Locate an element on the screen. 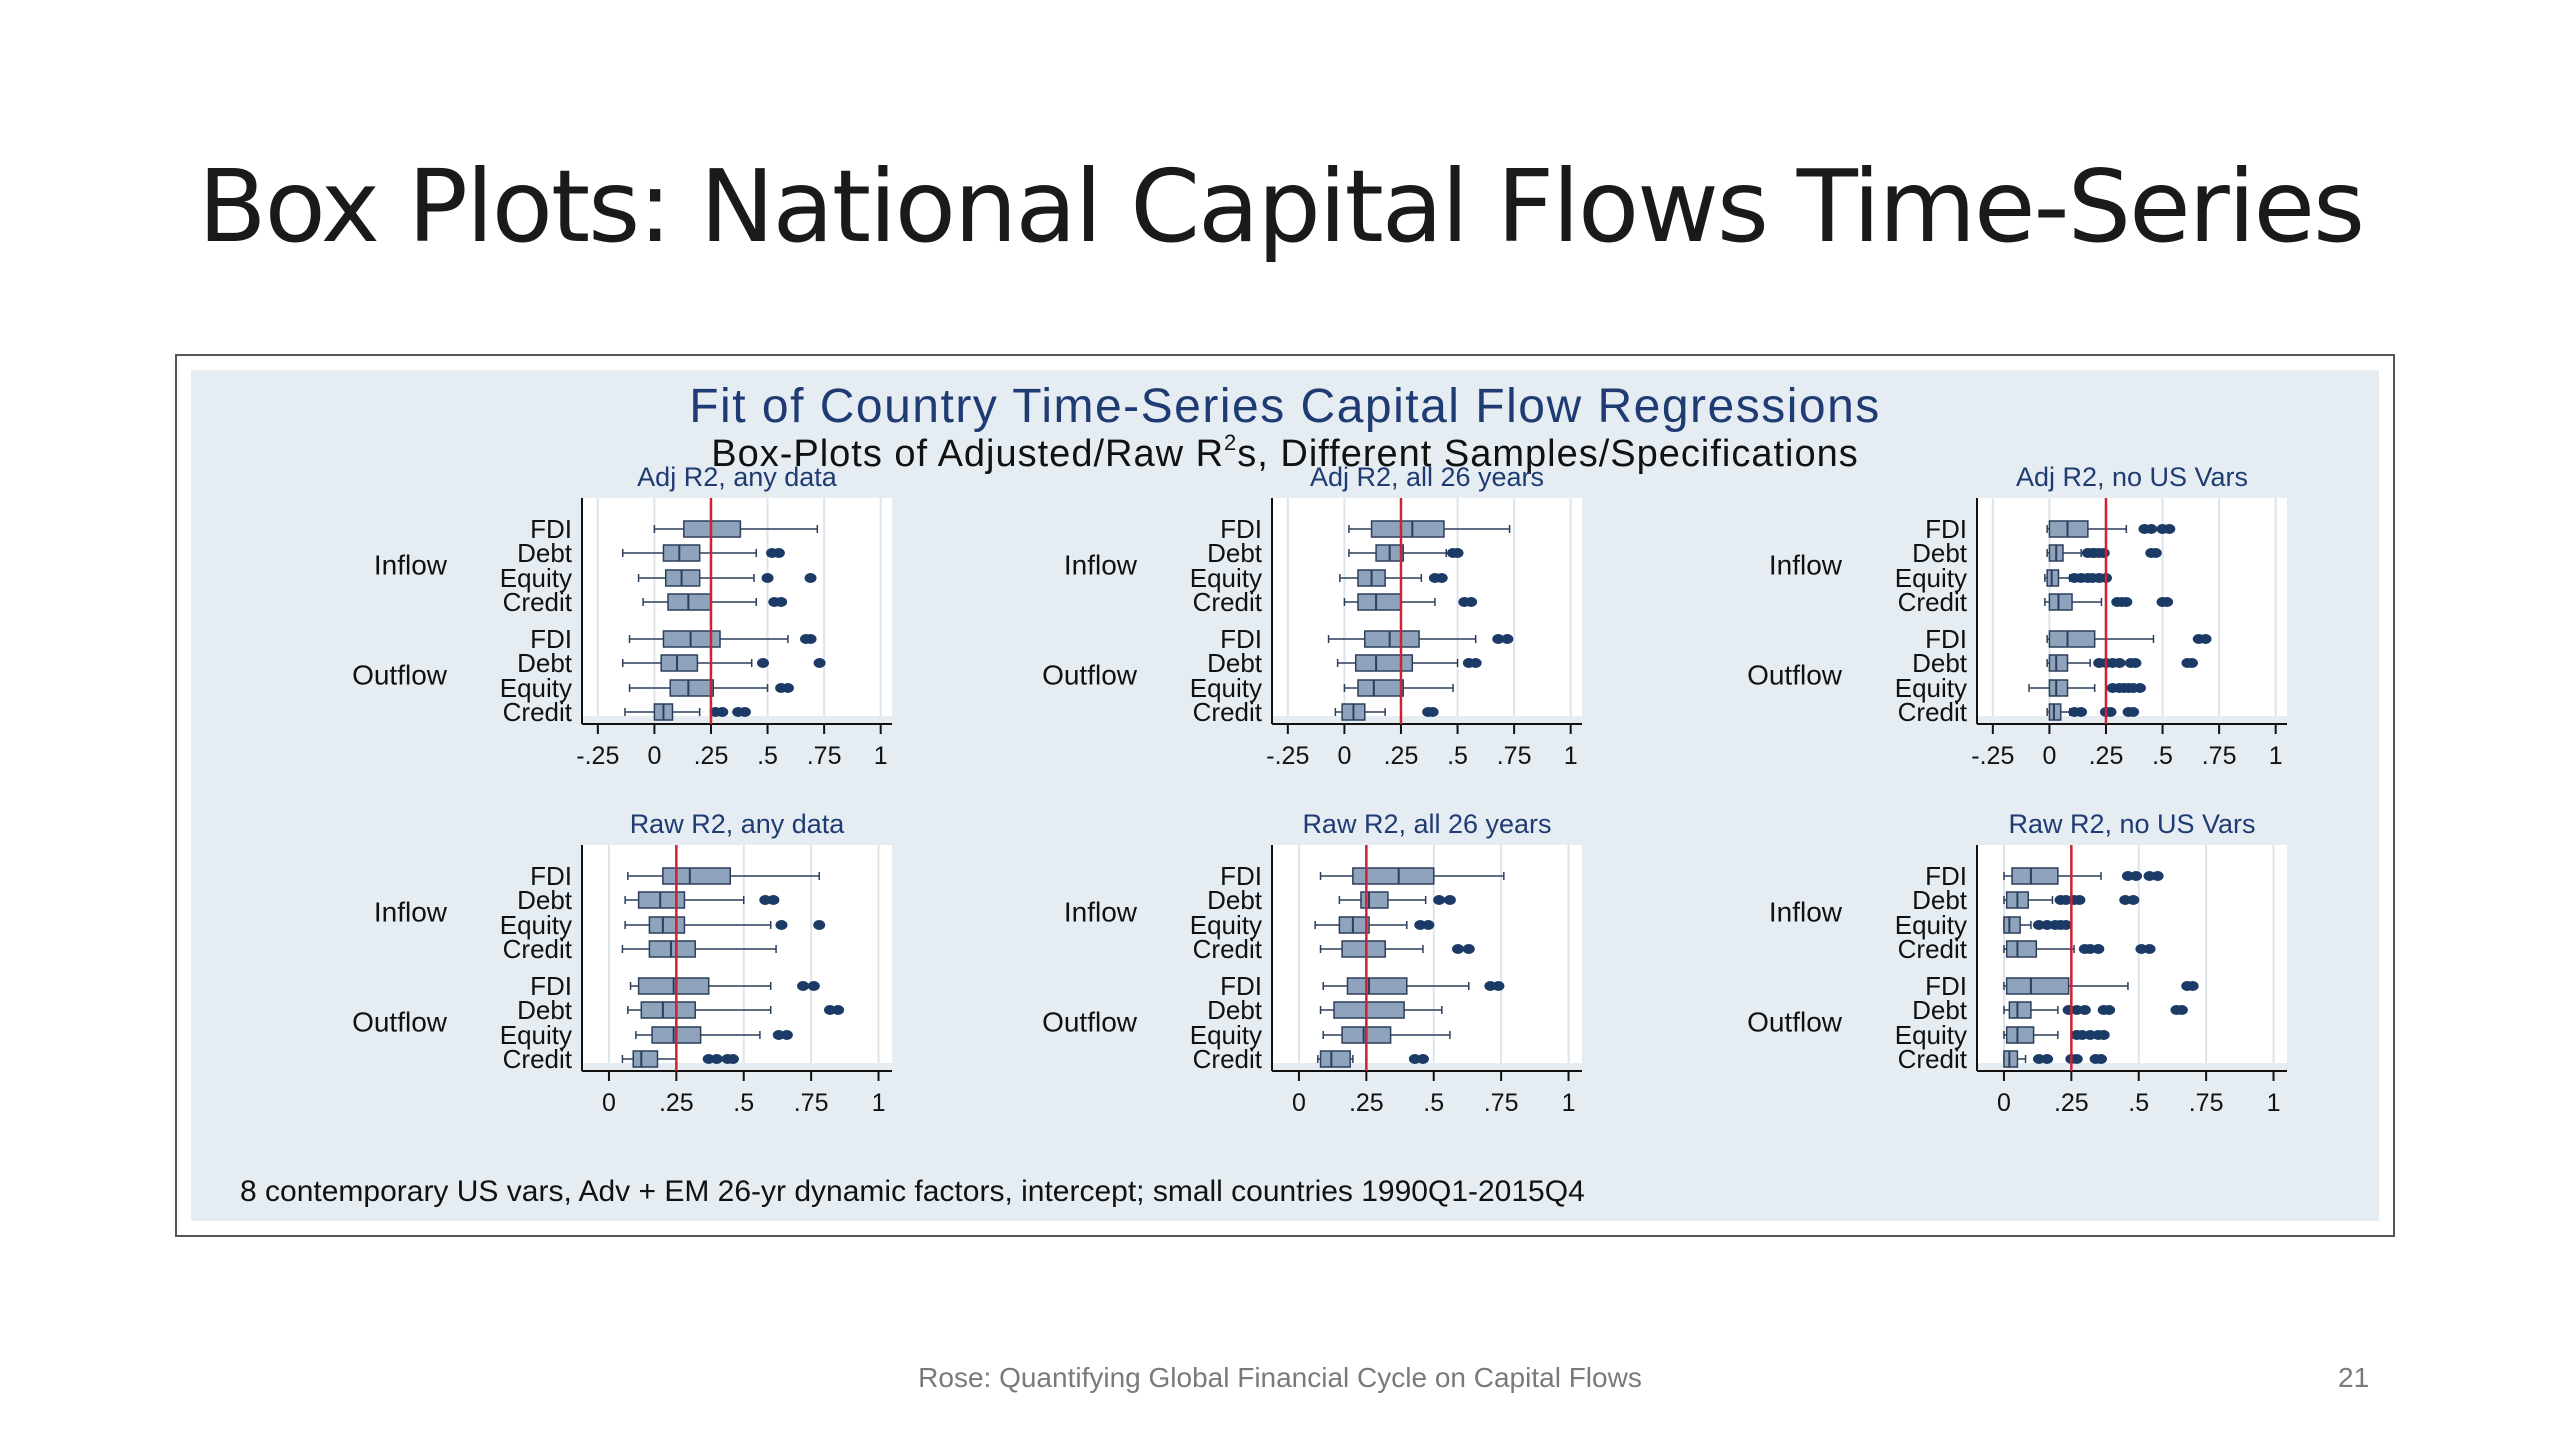 The image size is (2560, 1440). box-outflow-fdi is located at coordinates (1413, 986).